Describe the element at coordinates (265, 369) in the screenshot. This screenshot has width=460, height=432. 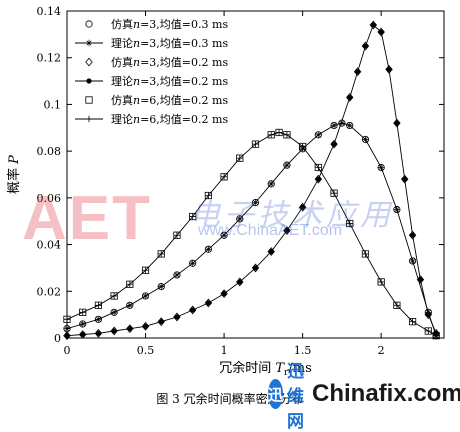
I see `x-axis-label: 冗余时间 Tr/ms` at that location.